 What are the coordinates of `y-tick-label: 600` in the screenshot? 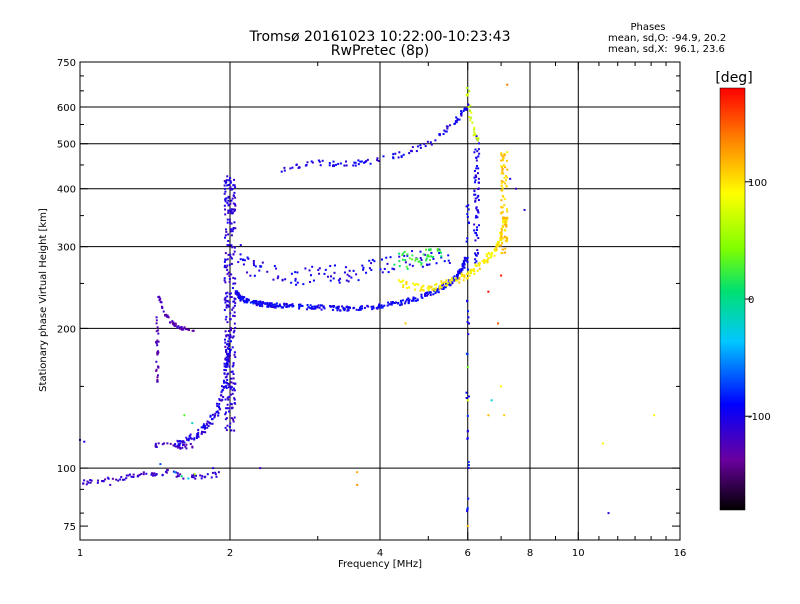 It's located at (66, 108).